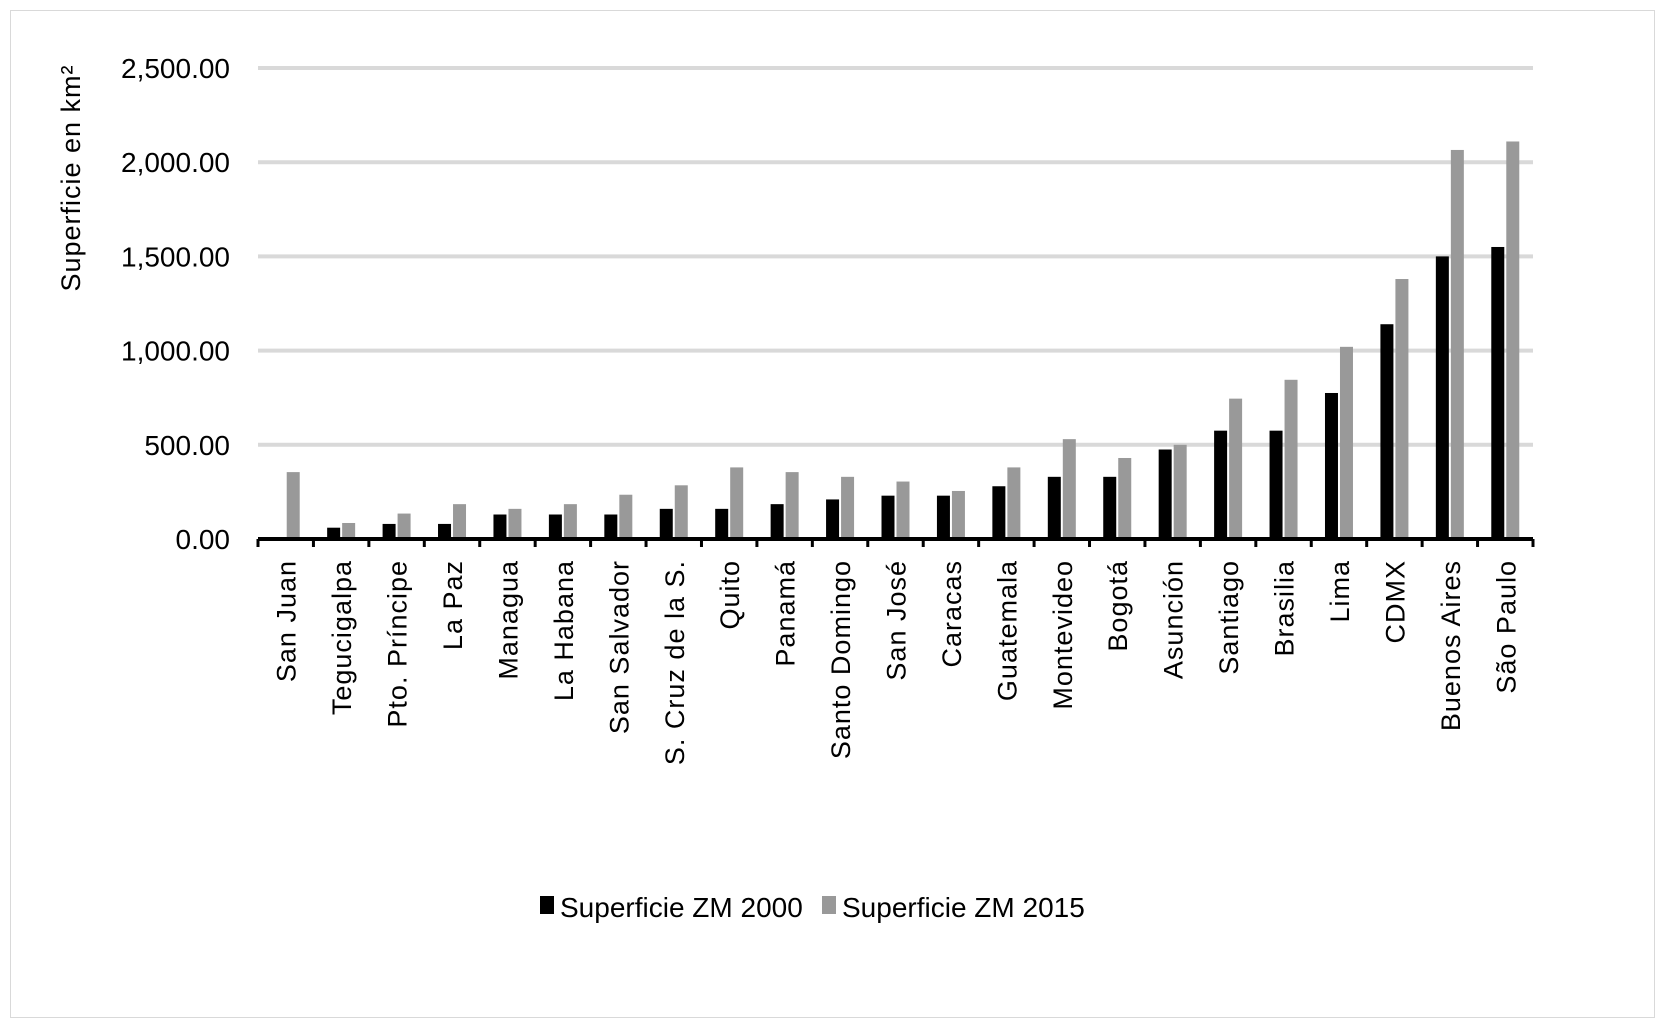 Image resolution: width=1661 pixels, height=1023 pixels. Describe the element at coordinates (1506, 627) in the screenshot. I see `category-label: São Paulo` at that location.